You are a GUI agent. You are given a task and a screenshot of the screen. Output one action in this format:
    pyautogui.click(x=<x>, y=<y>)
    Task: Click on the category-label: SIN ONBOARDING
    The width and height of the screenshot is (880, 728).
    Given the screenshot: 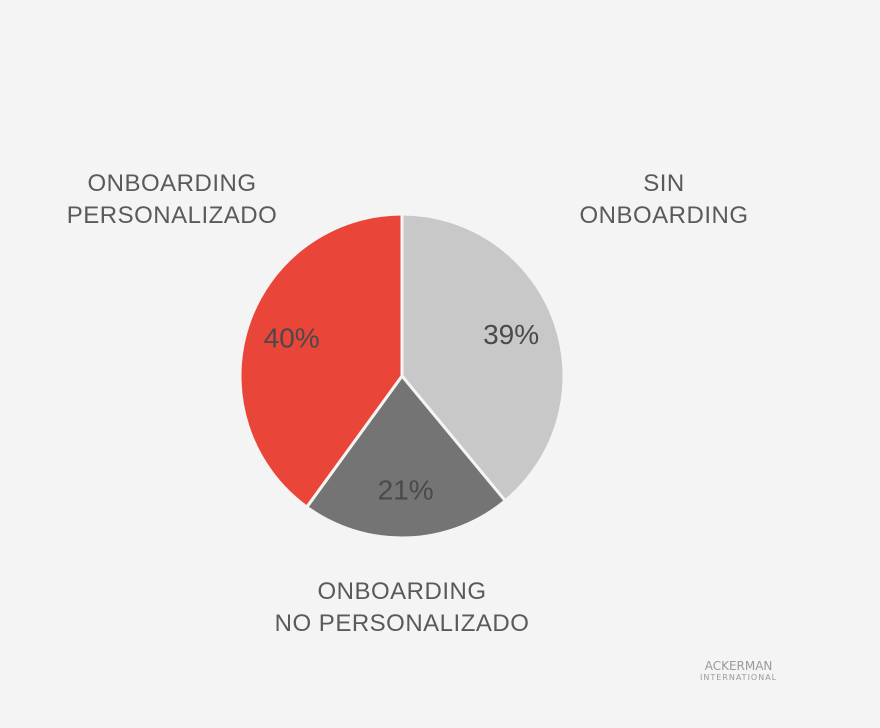 What is the action you would take?
    pyautogui.click(x=664, y=199)
    